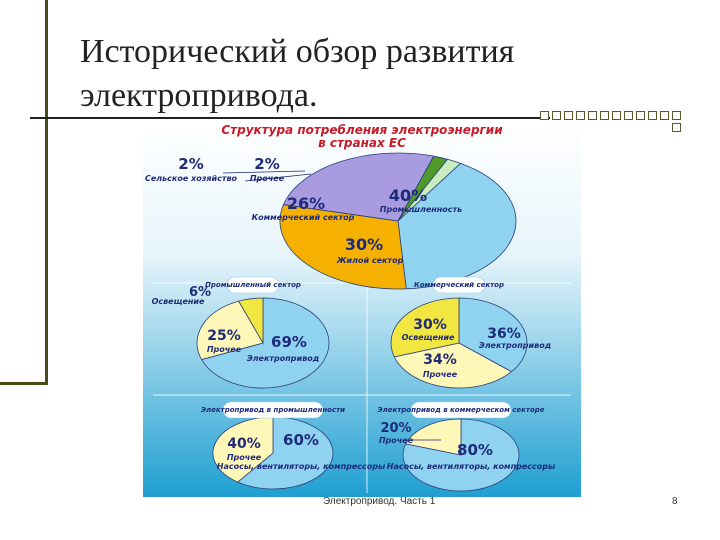 The width and height of the screenshot is (720, 540). Describe the element at coordinates (244, 444) in the screenshot. I see `drive-industry-slice-other-value: 40%` at that location.